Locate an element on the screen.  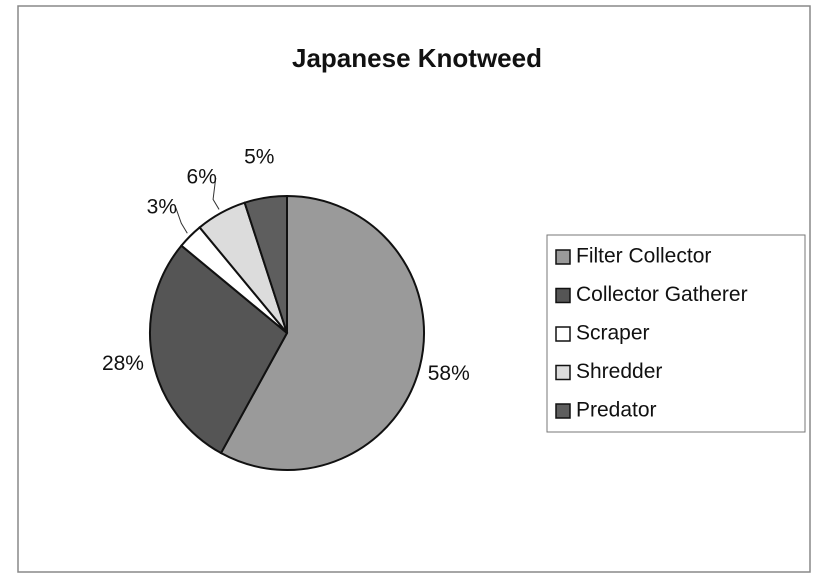
data-label: 58% is located at coordinates (449, 373).